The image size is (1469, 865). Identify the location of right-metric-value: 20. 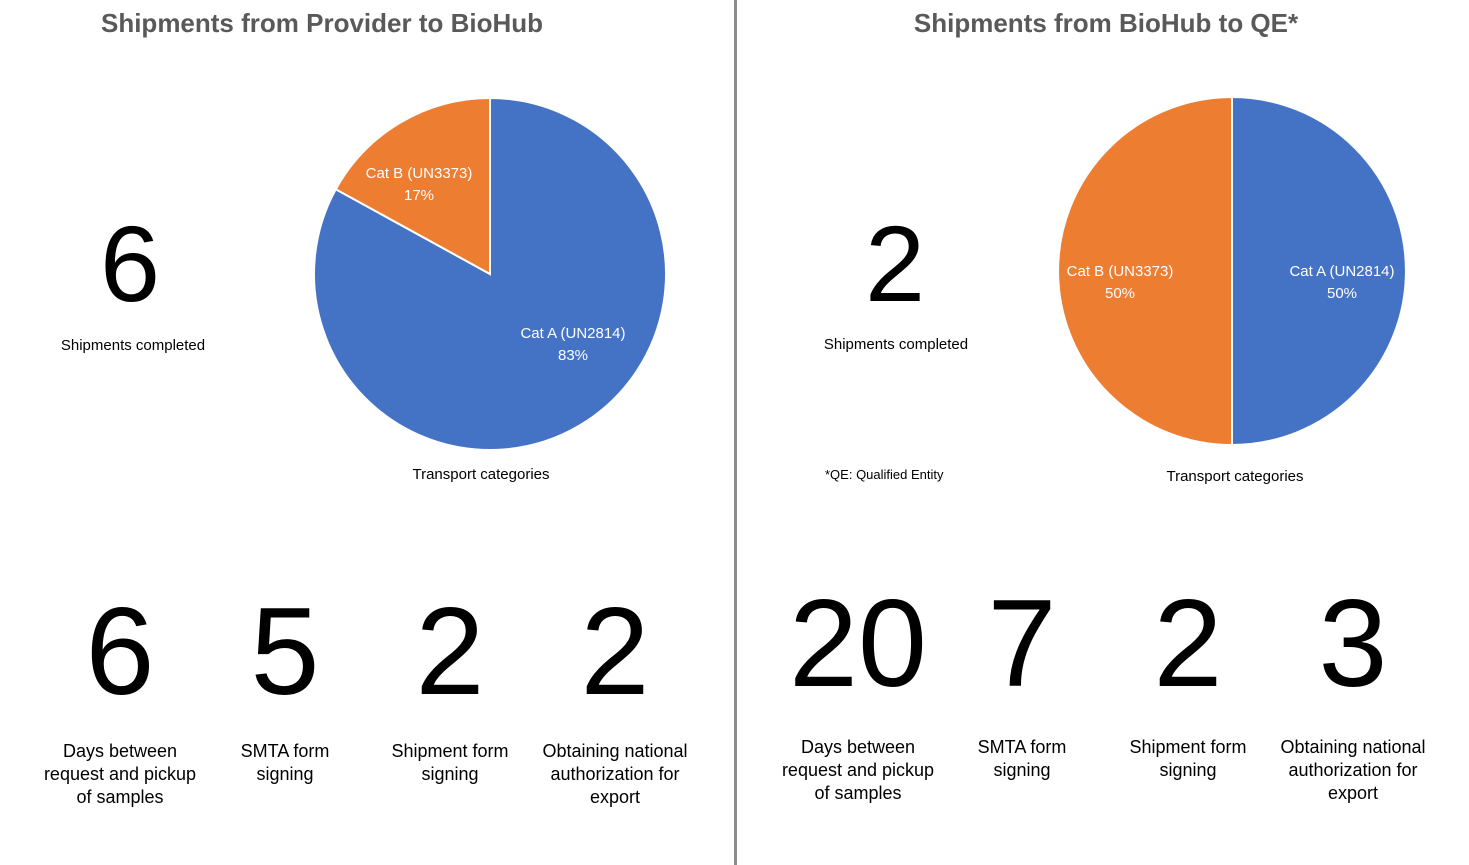
(858, 644).